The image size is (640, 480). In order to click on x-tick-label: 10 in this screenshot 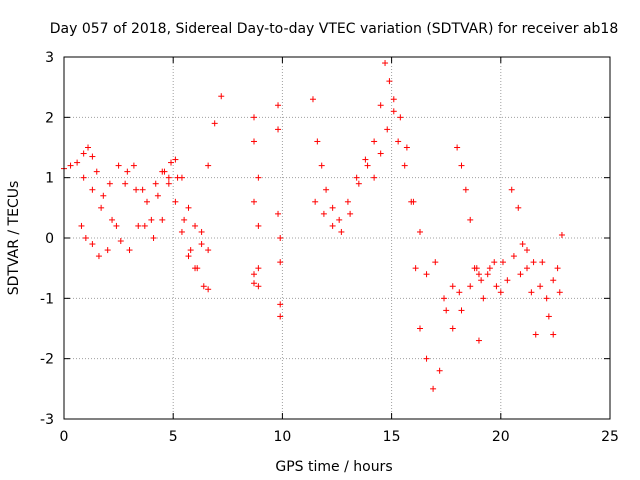, I will do `click(282, 437)`.